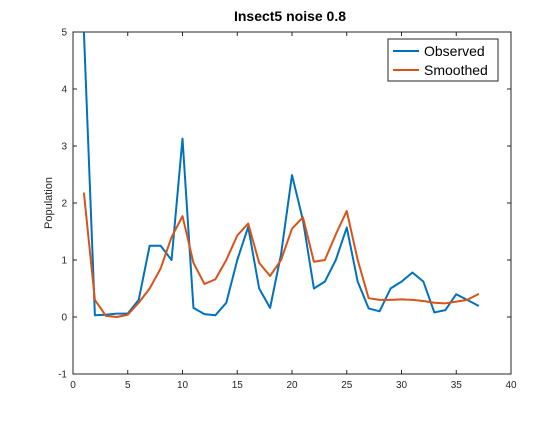 The width and height of the screenshot is (560, 425). Describe the element at coordinates (457, 385) in the screenshot. I see `x-tick-label: 35` at that location.